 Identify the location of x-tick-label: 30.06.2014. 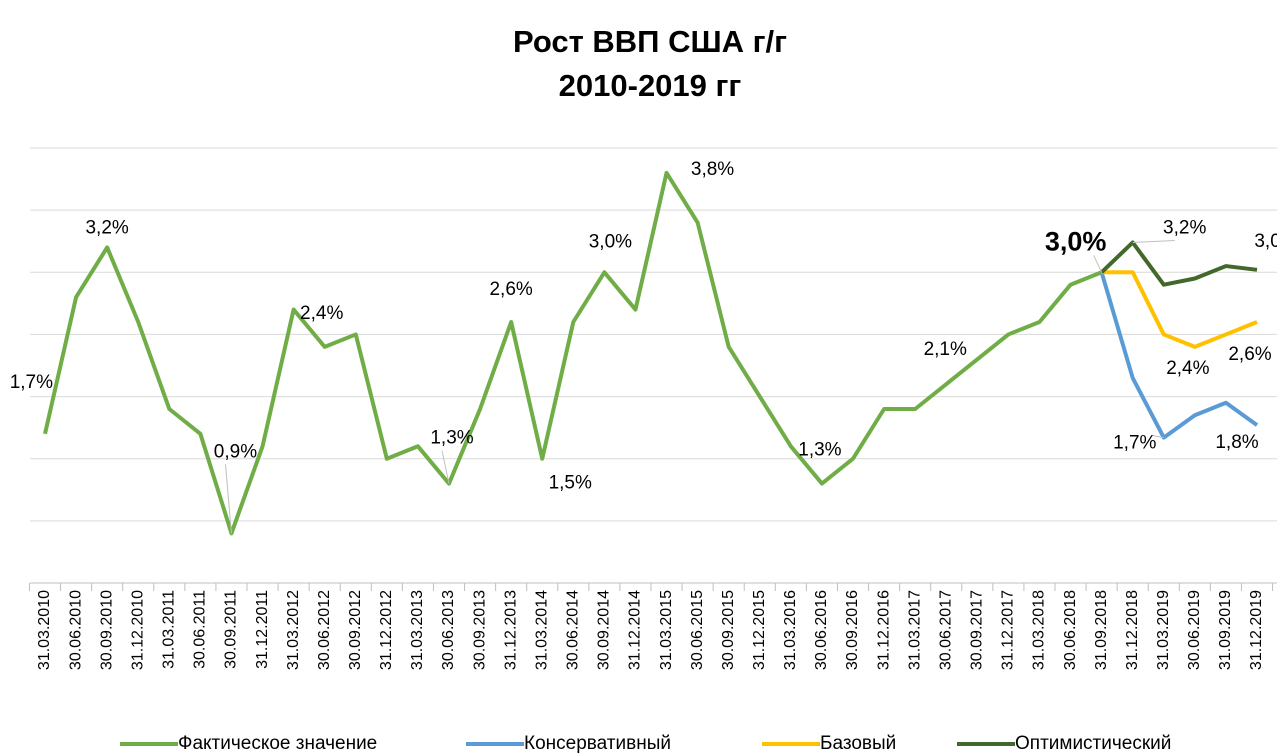
(573, 630).